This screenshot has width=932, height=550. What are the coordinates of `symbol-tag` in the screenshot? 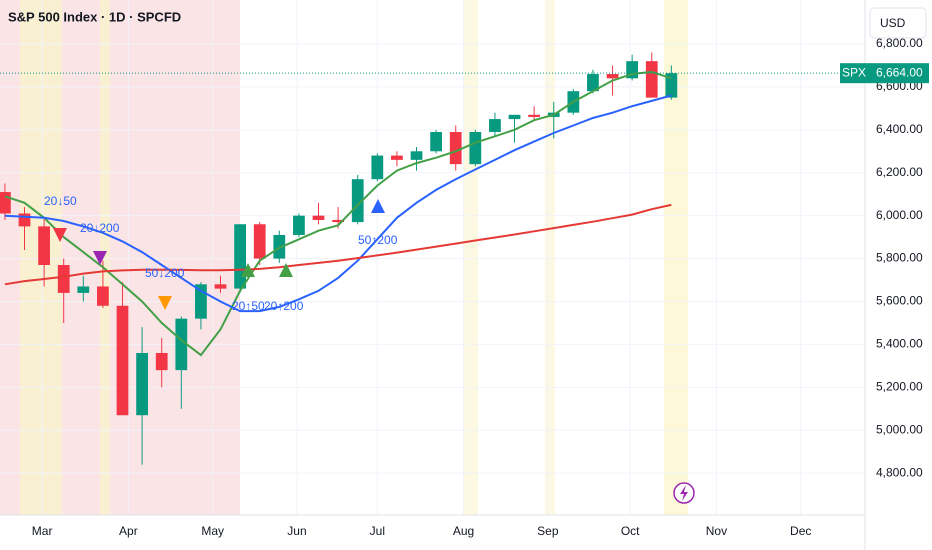 It's located at (854, 73).